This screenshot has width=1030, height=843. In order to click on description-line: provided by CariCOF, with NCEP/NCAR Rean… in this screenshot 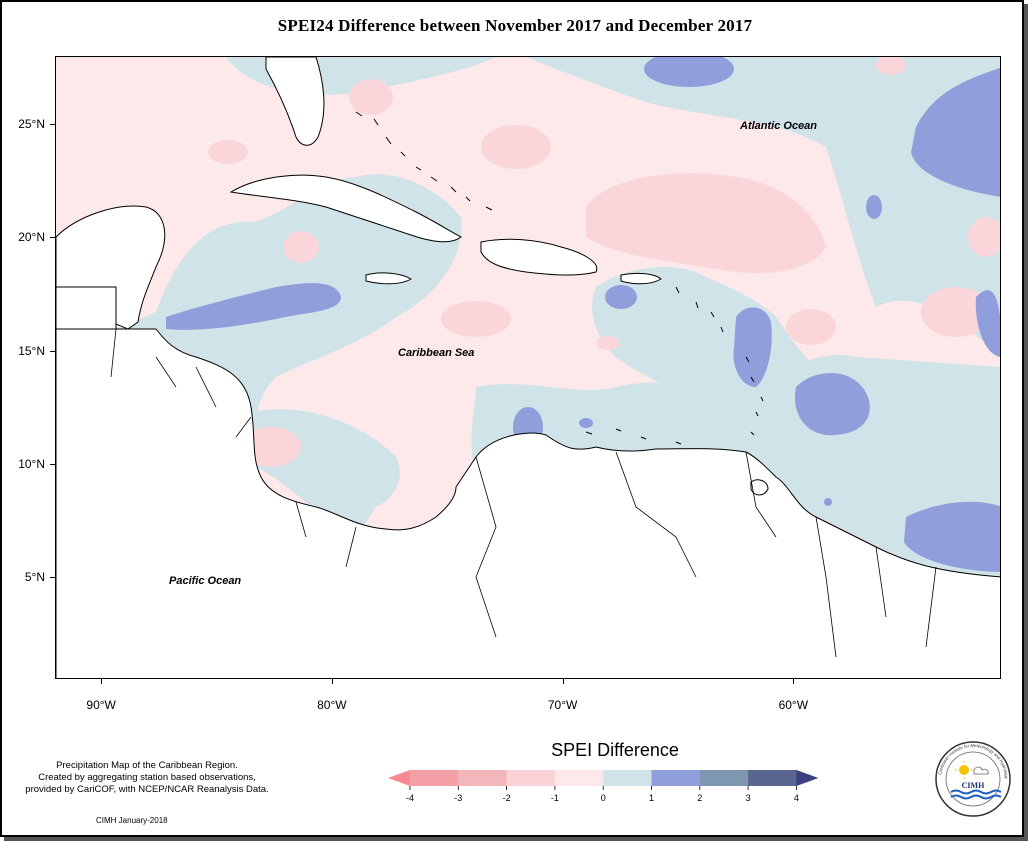, I will do `click(147, 789)`.